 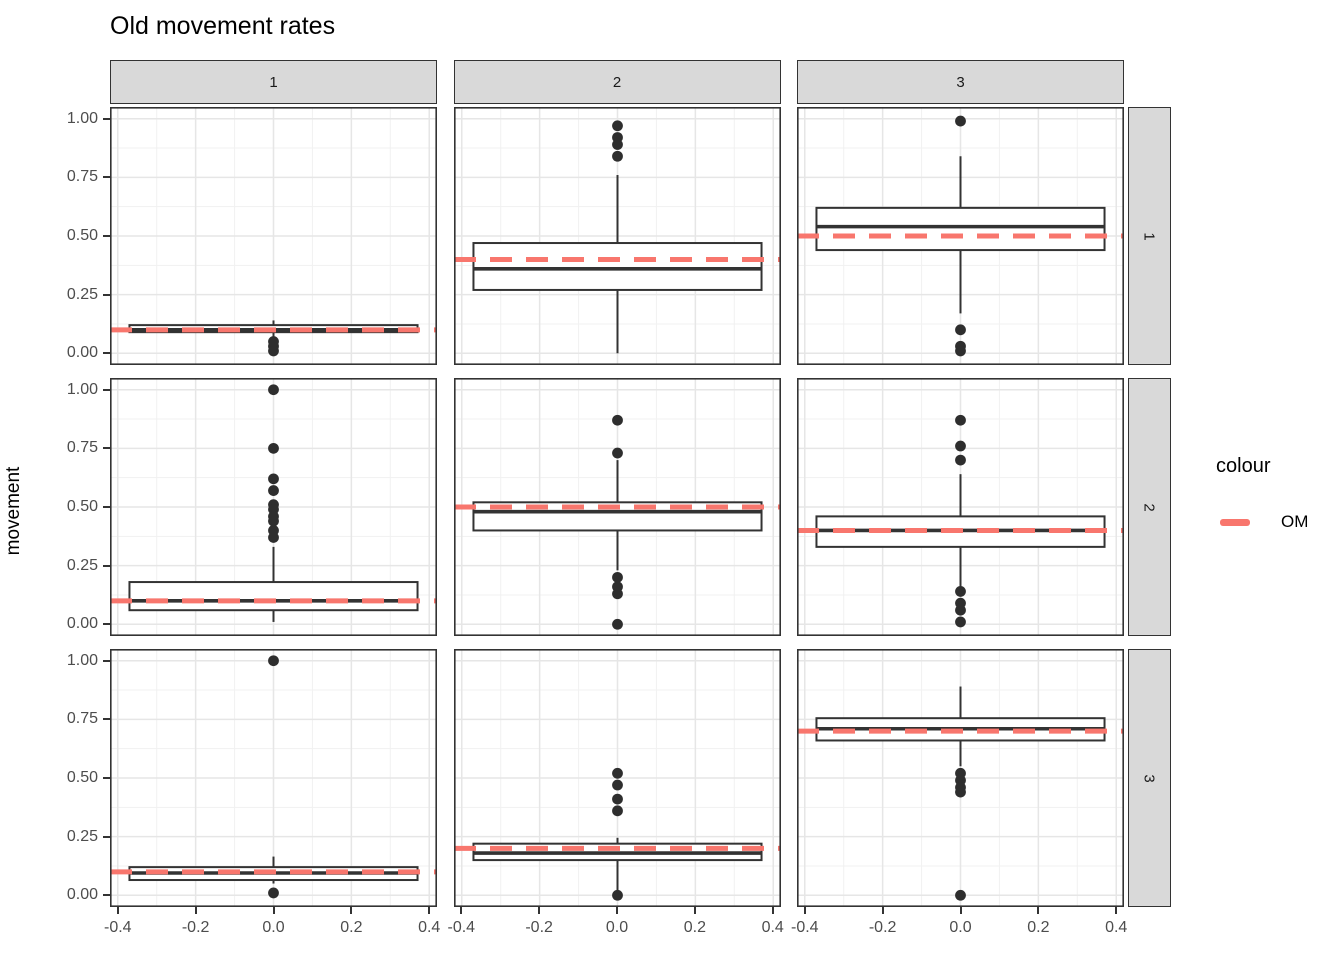 I want to click on facet-col-strip-2: 2, so click(x=617, y=82).